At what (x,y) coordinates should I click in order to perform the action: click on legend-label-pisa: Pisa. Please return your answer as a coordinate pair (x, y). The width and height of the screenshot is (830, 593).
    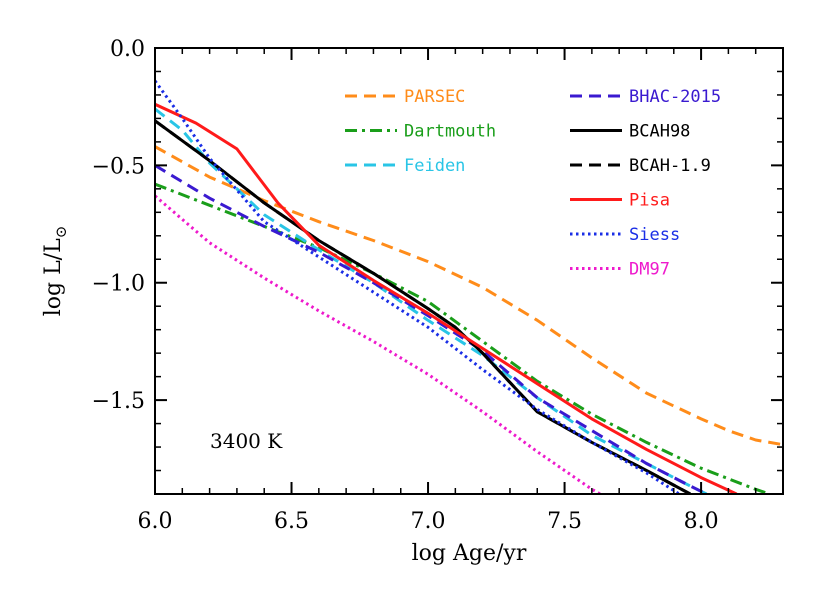
    Looking at the image, I should click on (649, 201).